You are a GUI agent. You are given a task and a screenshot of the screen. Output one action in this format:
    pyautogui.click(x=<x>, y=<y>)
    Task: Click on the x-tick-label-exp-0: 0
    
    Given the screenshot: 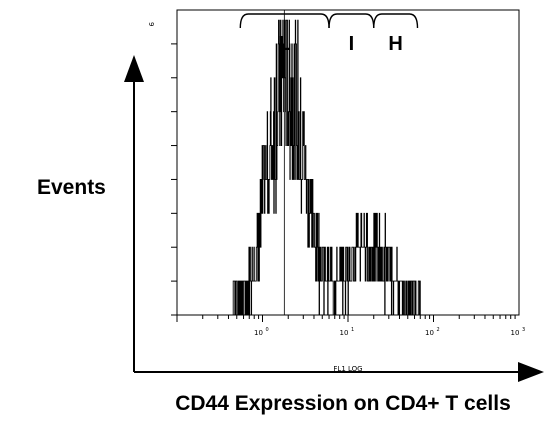 What is the action you would take?
    pyautogui.click(x=267, y=330)
    